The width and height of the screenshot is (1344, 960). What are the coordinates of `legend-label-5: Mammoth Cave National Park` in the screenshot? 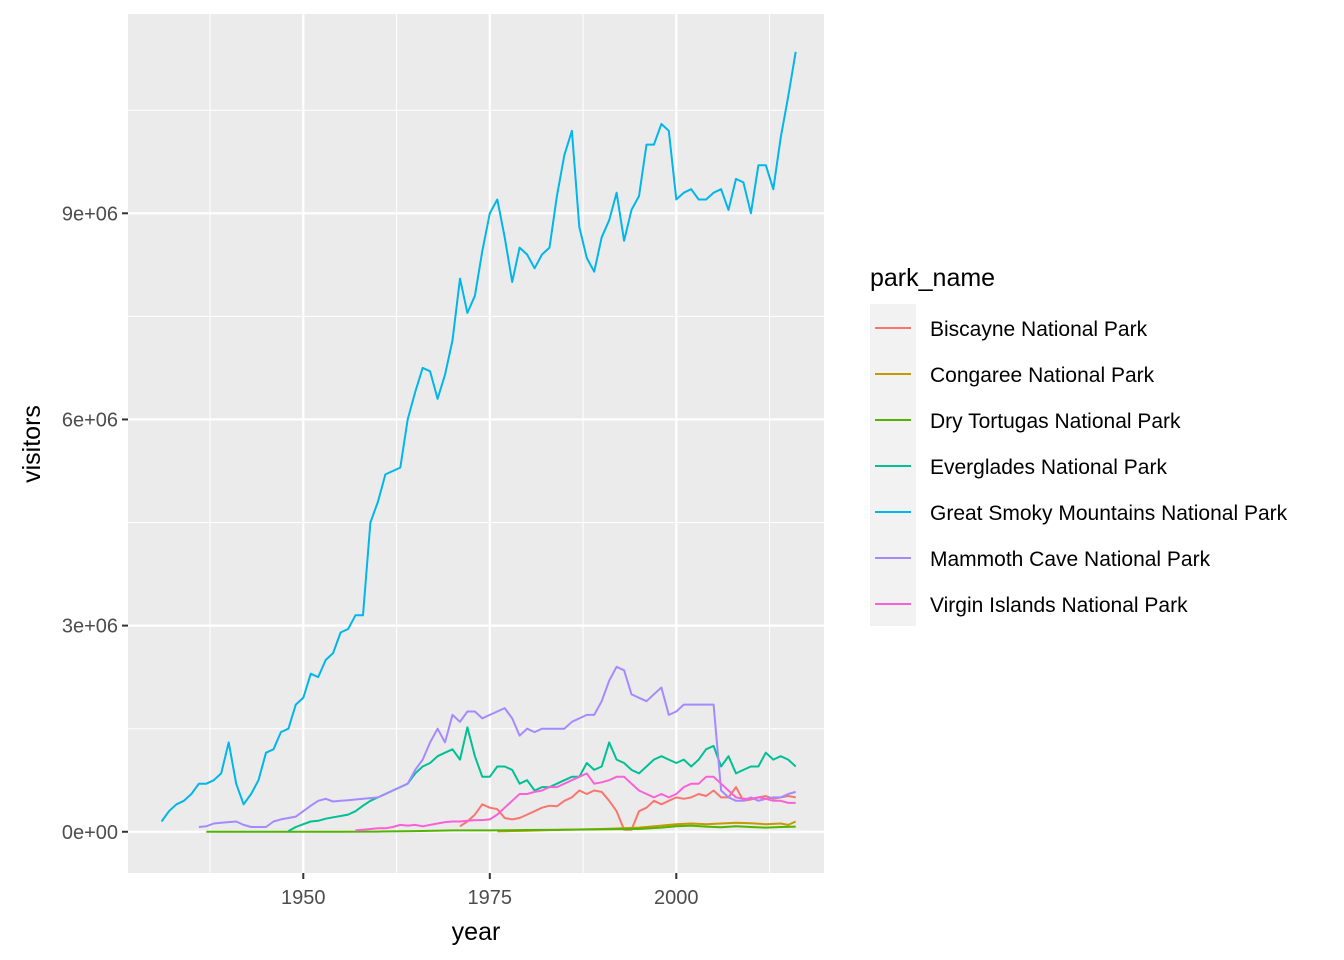 It's located at (1070, 559).